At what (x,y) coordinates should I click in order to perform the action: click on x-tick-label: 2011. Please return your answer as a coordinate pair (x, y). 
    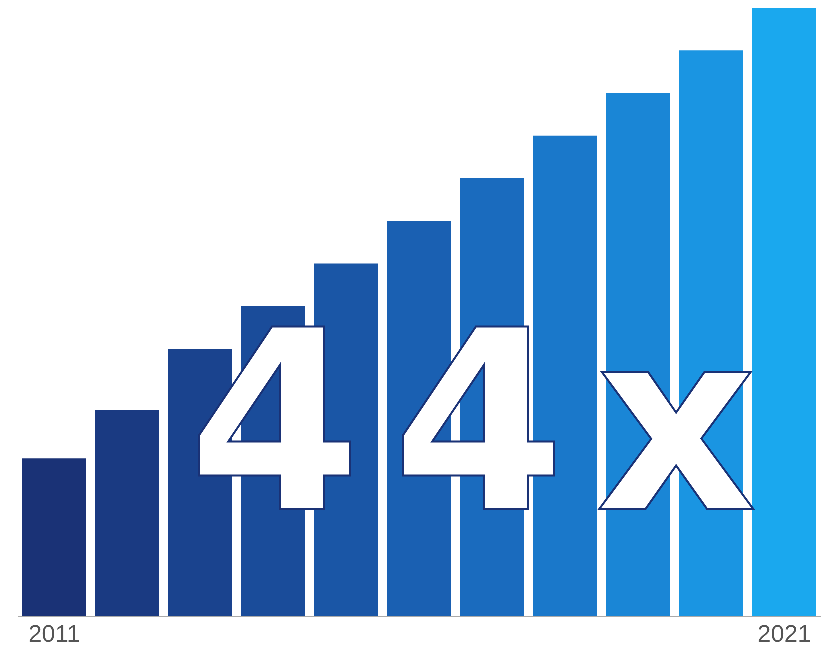
    Looking at the image, I should click on (54, 634).